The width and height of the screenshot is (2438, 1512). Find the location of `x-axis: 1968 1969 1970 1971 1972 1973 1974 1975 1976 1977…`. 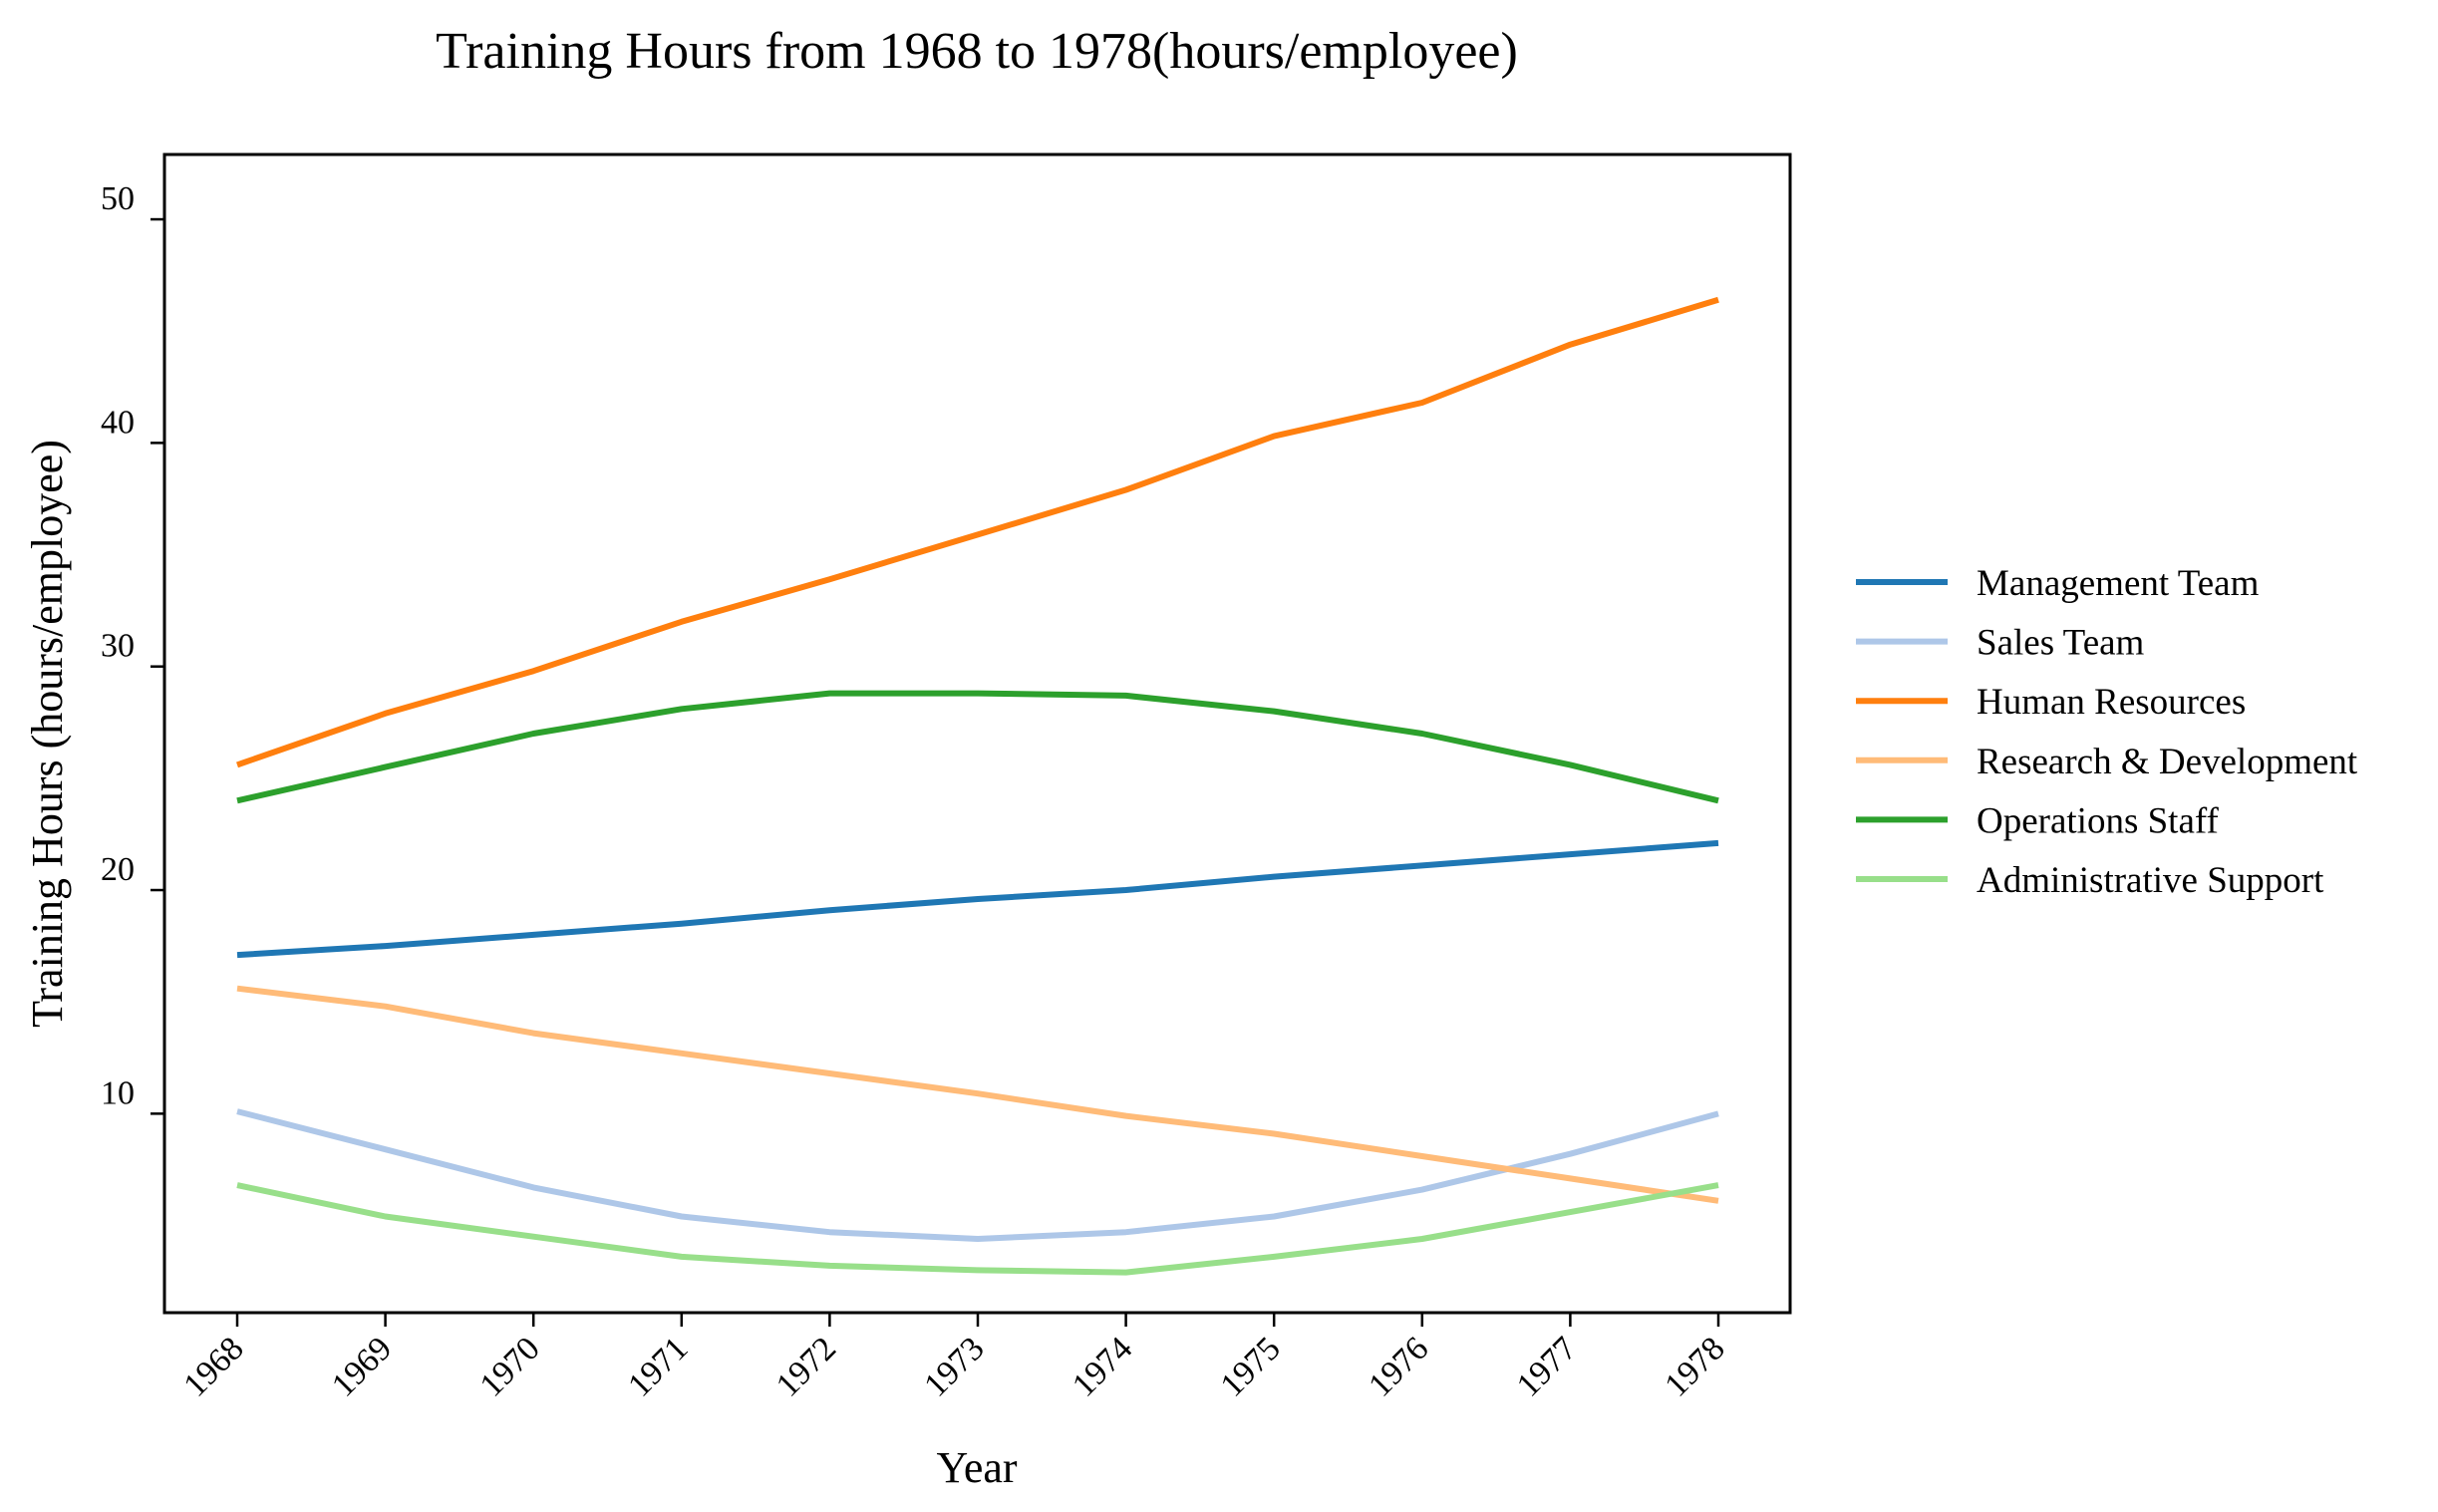

x-axis: 1968 1969 1970 1971 1972 1973 1974 1975 1976 1977… is located at coordinates (954, 1359).